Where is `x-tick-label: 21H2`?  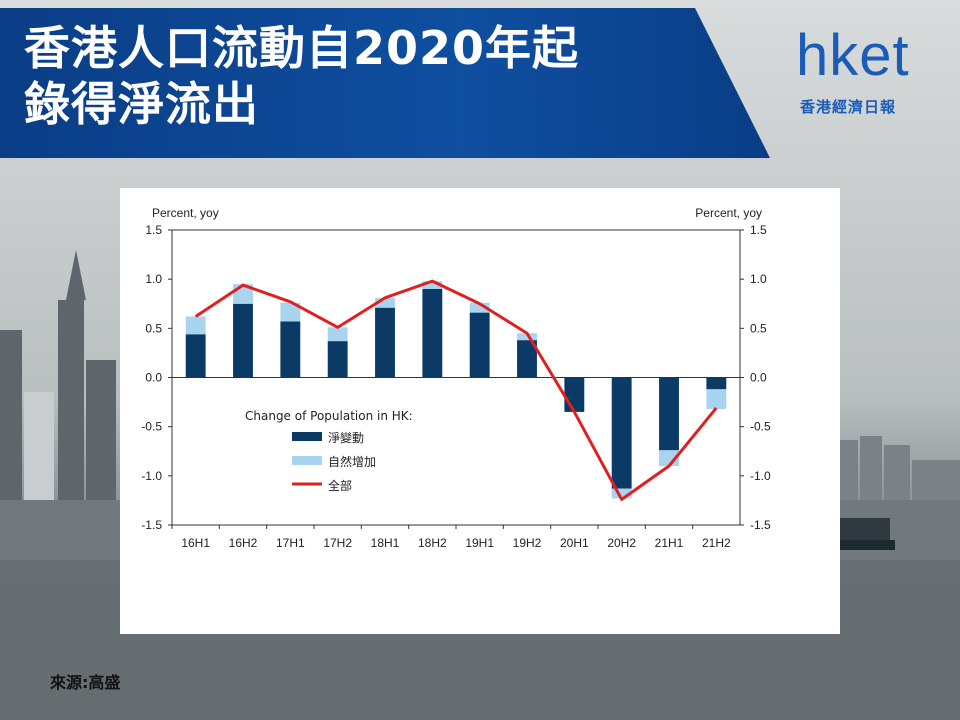
x-tick-label: 21H2 is located at coordinates (716, 543).